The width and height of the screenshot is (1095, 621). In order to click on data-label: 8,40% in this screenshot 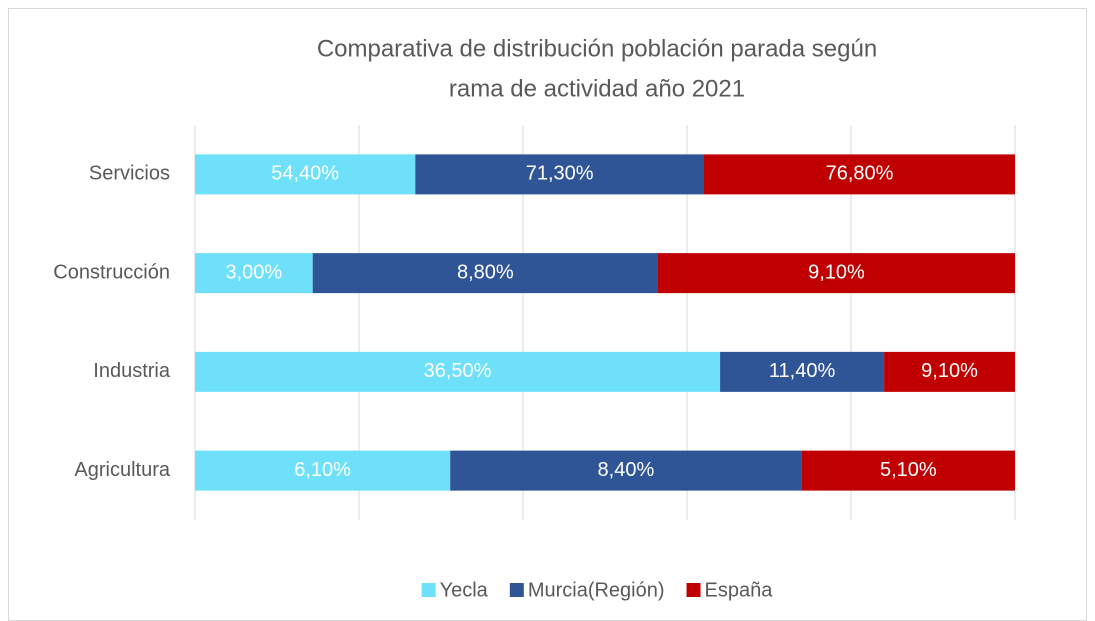, I will do `click(626, 470)`.